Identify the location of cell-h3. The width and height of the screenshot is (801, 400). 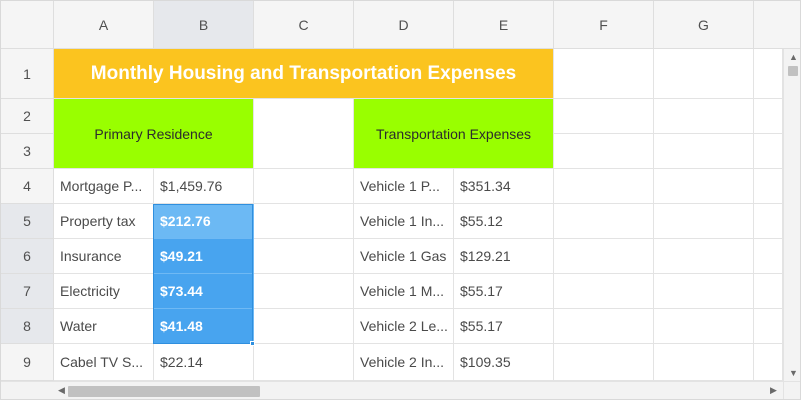
(768, 151).